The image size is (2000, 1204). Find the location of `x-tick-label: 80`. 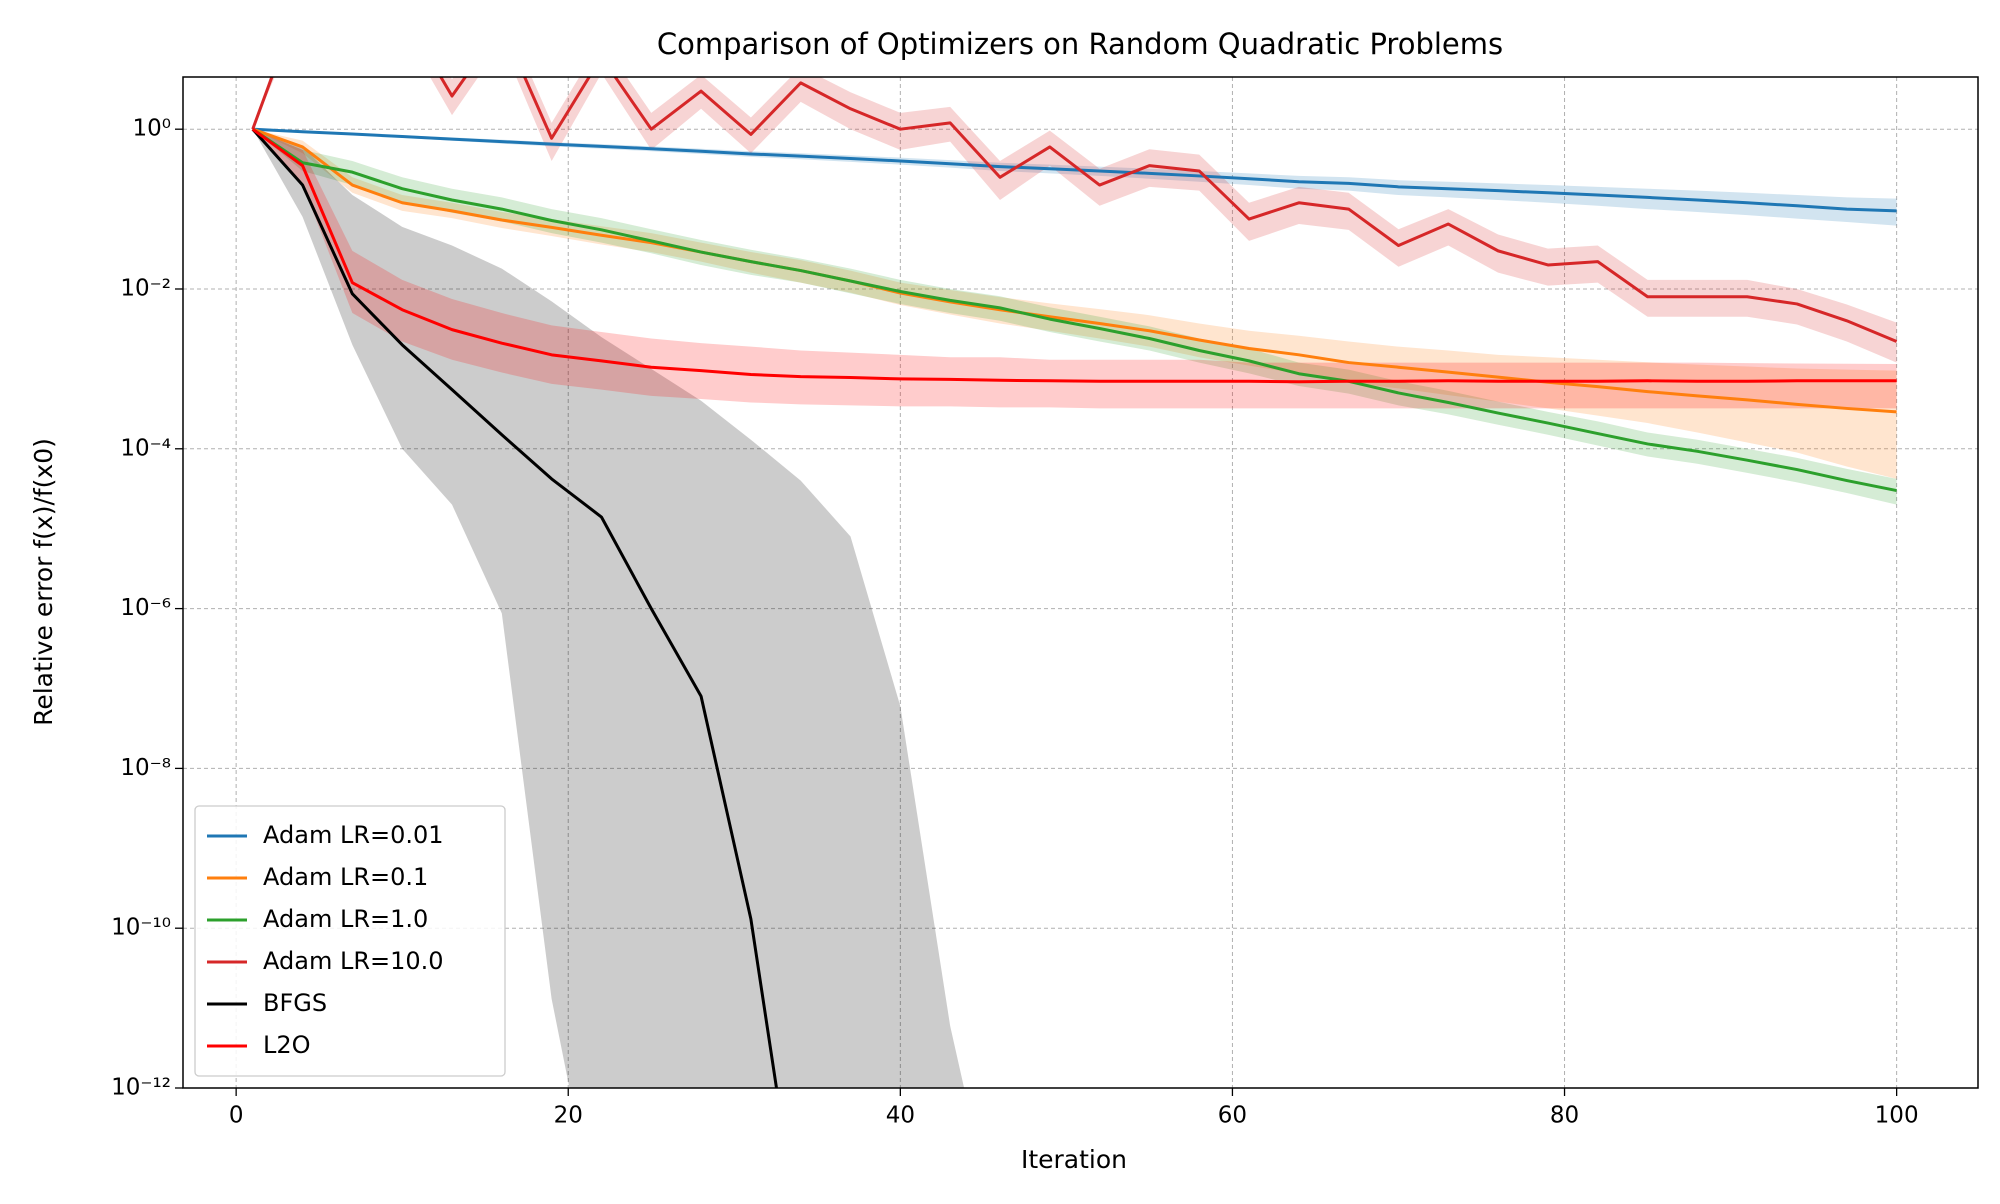

x-tick-label: 80 is located at coordinates (1564, 1116).